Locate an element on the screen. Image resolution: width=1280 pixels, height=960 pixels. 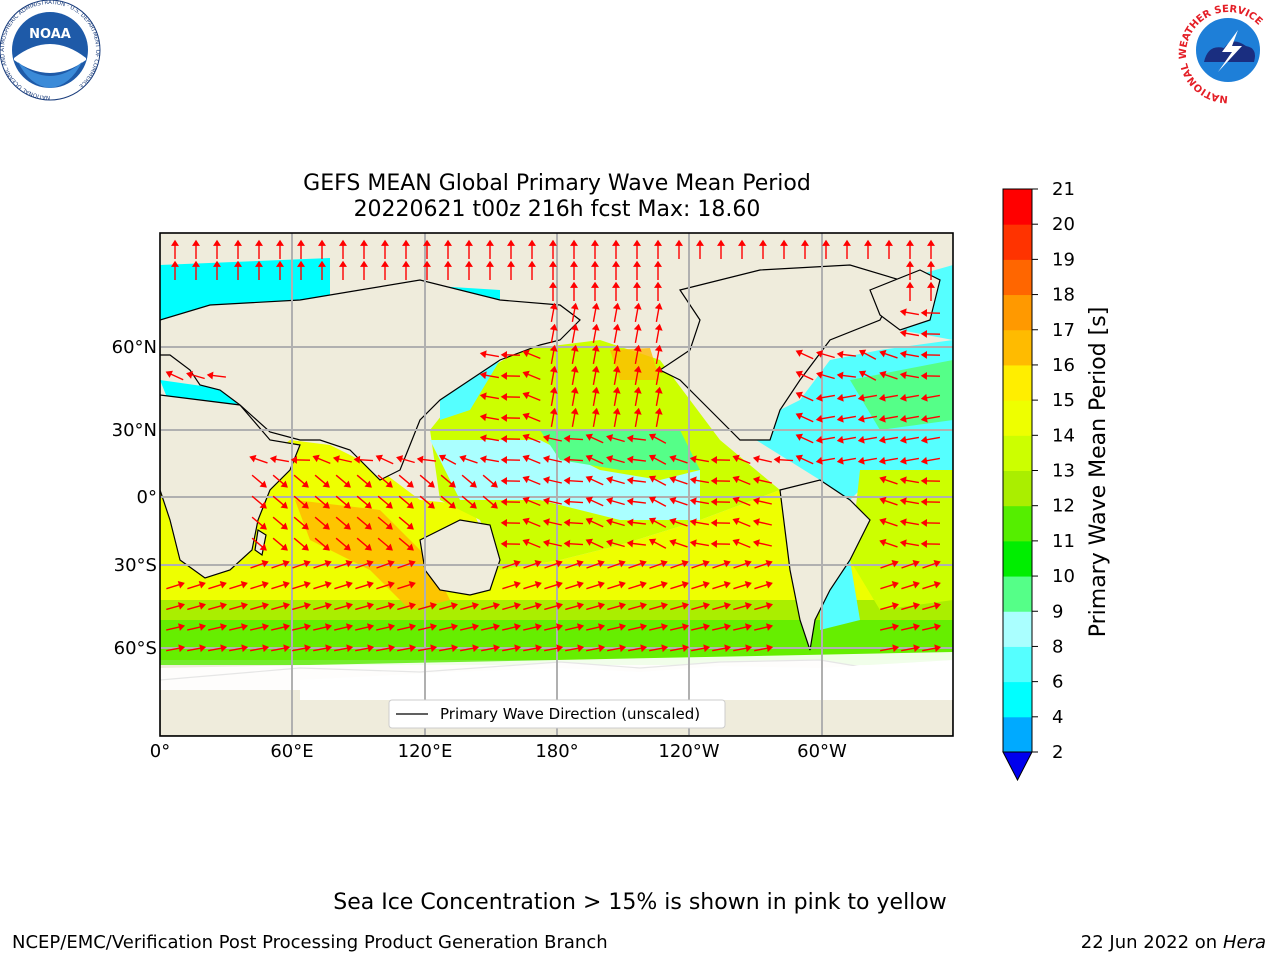
colorbar-tick-label: 4 is located at coordinates (1057, 717).